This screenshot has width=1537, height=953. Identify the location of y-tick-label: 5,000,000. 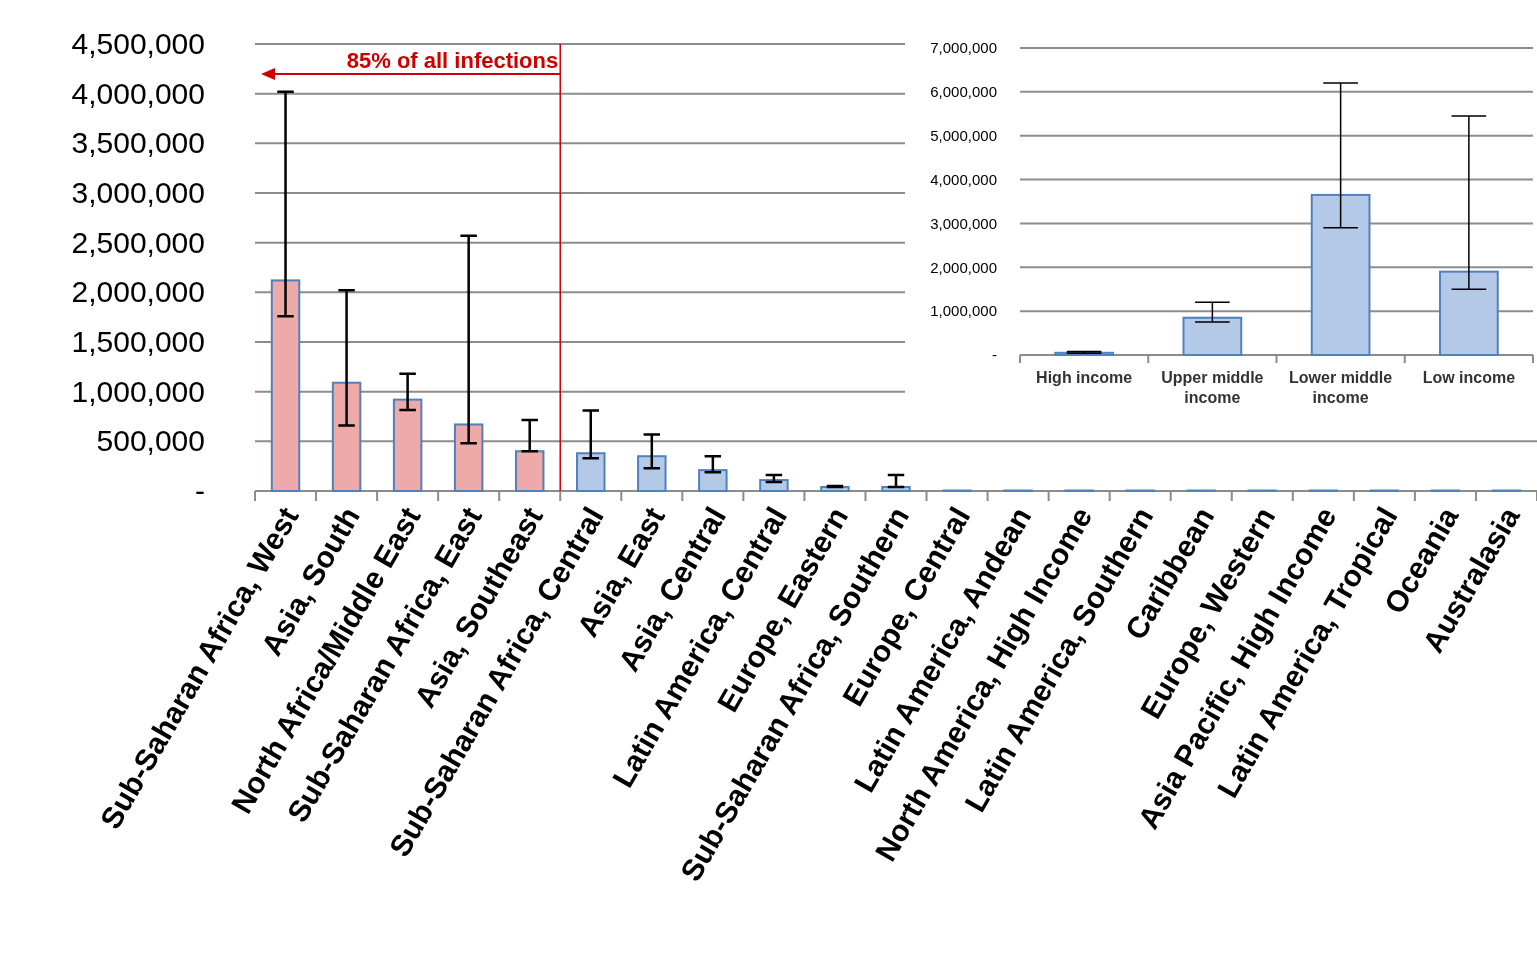
(963, 136).